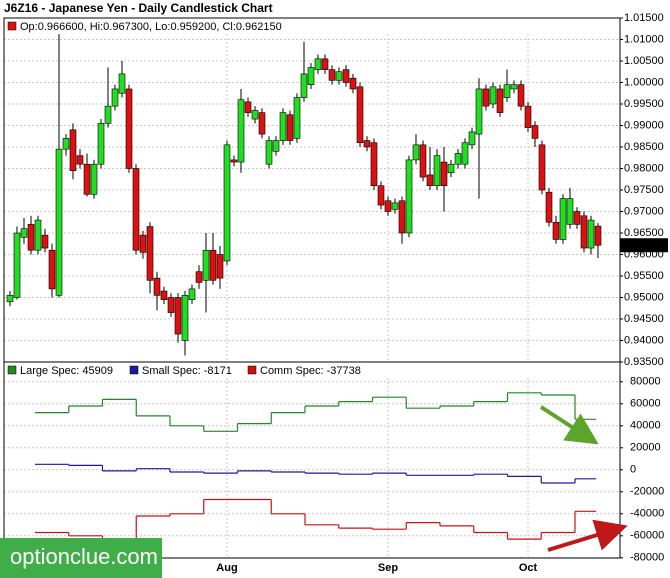 The image size is (670, 578). What do you see at coordinates (644, 168) in the screenshot?
I see `y-tick-label: 0.98000` at bounding box center [644, 168].